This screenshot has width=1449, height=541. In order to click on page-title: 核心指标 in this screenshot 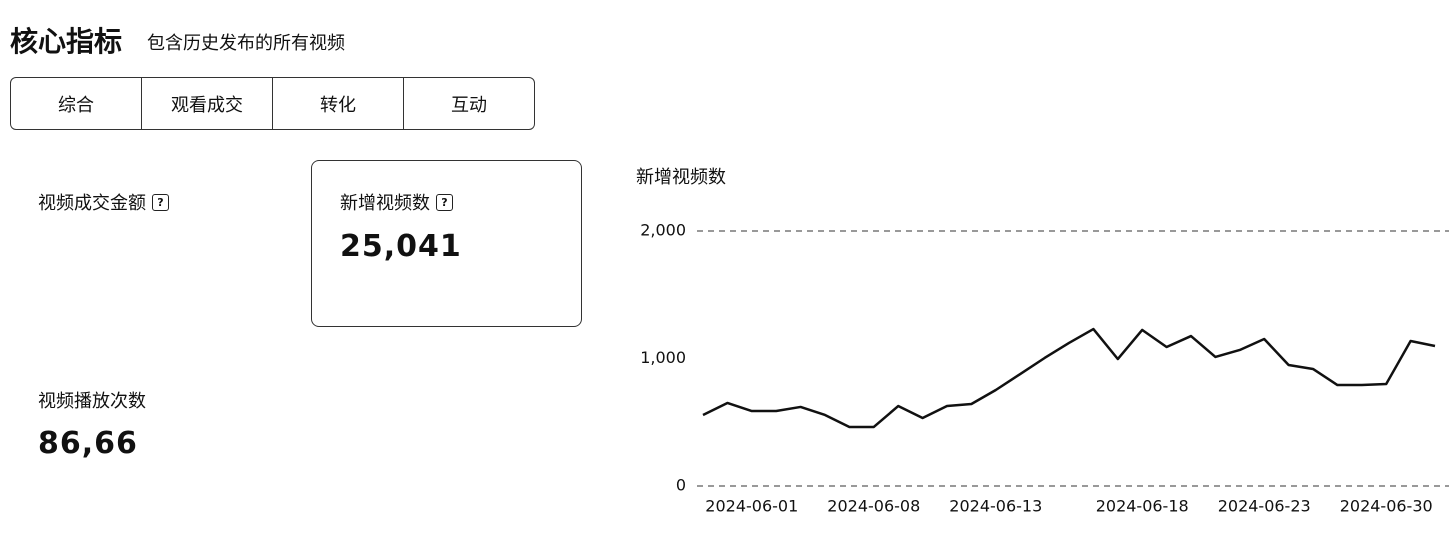, I will do `click(66, 41)`.